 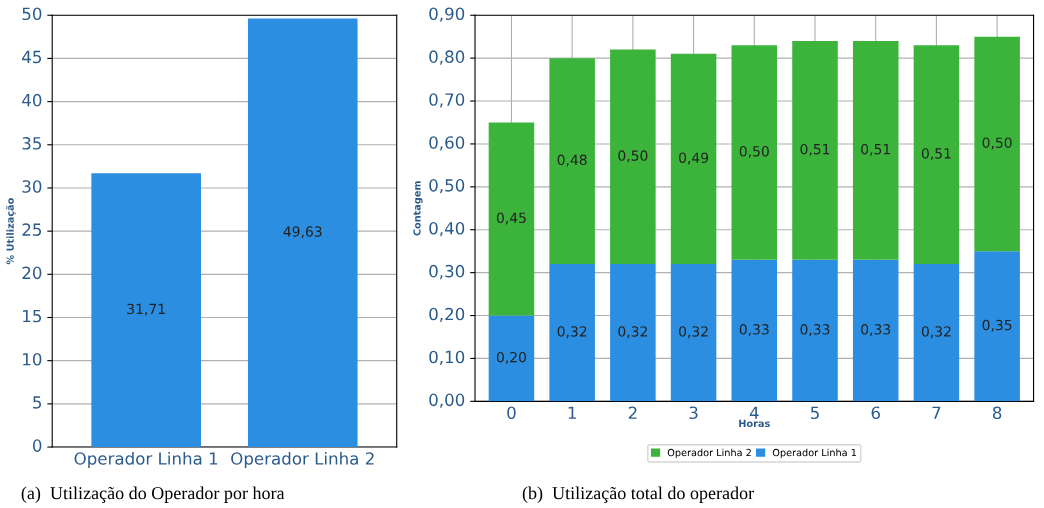 I want to click on data-label: 49,63, so click(x=302, y=232).